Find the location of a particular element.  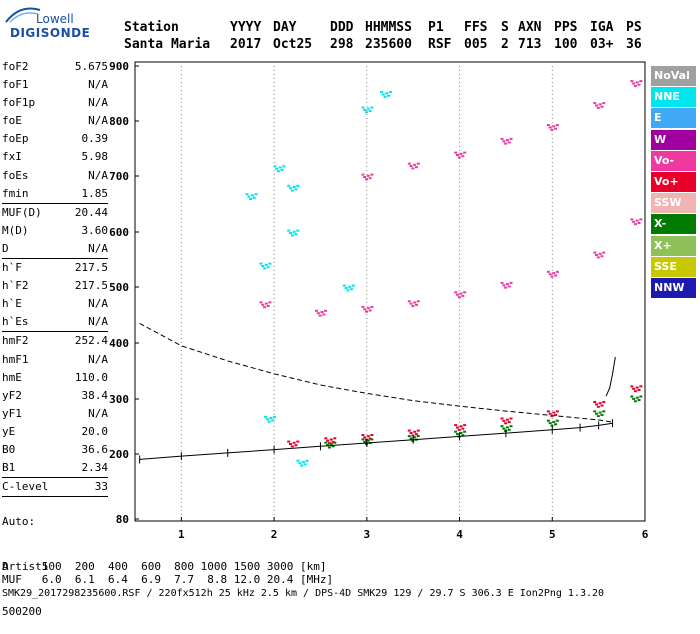

logo-line2: DIGISONDE is located at coordinates (50, 33).